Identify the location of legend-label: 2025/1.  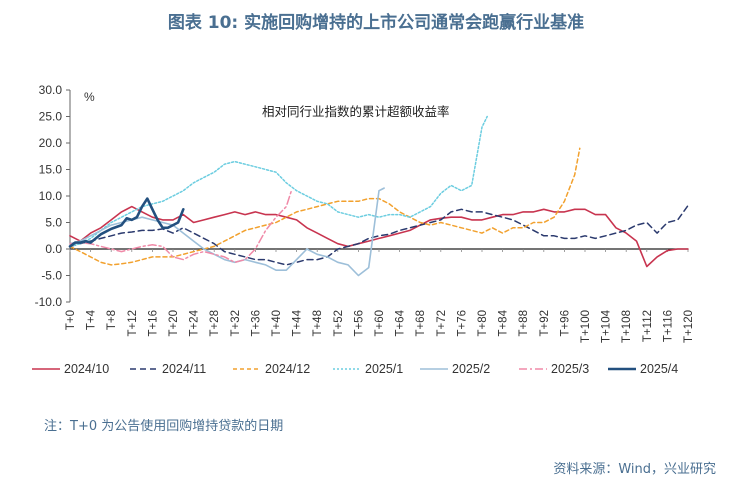
(384, 369).